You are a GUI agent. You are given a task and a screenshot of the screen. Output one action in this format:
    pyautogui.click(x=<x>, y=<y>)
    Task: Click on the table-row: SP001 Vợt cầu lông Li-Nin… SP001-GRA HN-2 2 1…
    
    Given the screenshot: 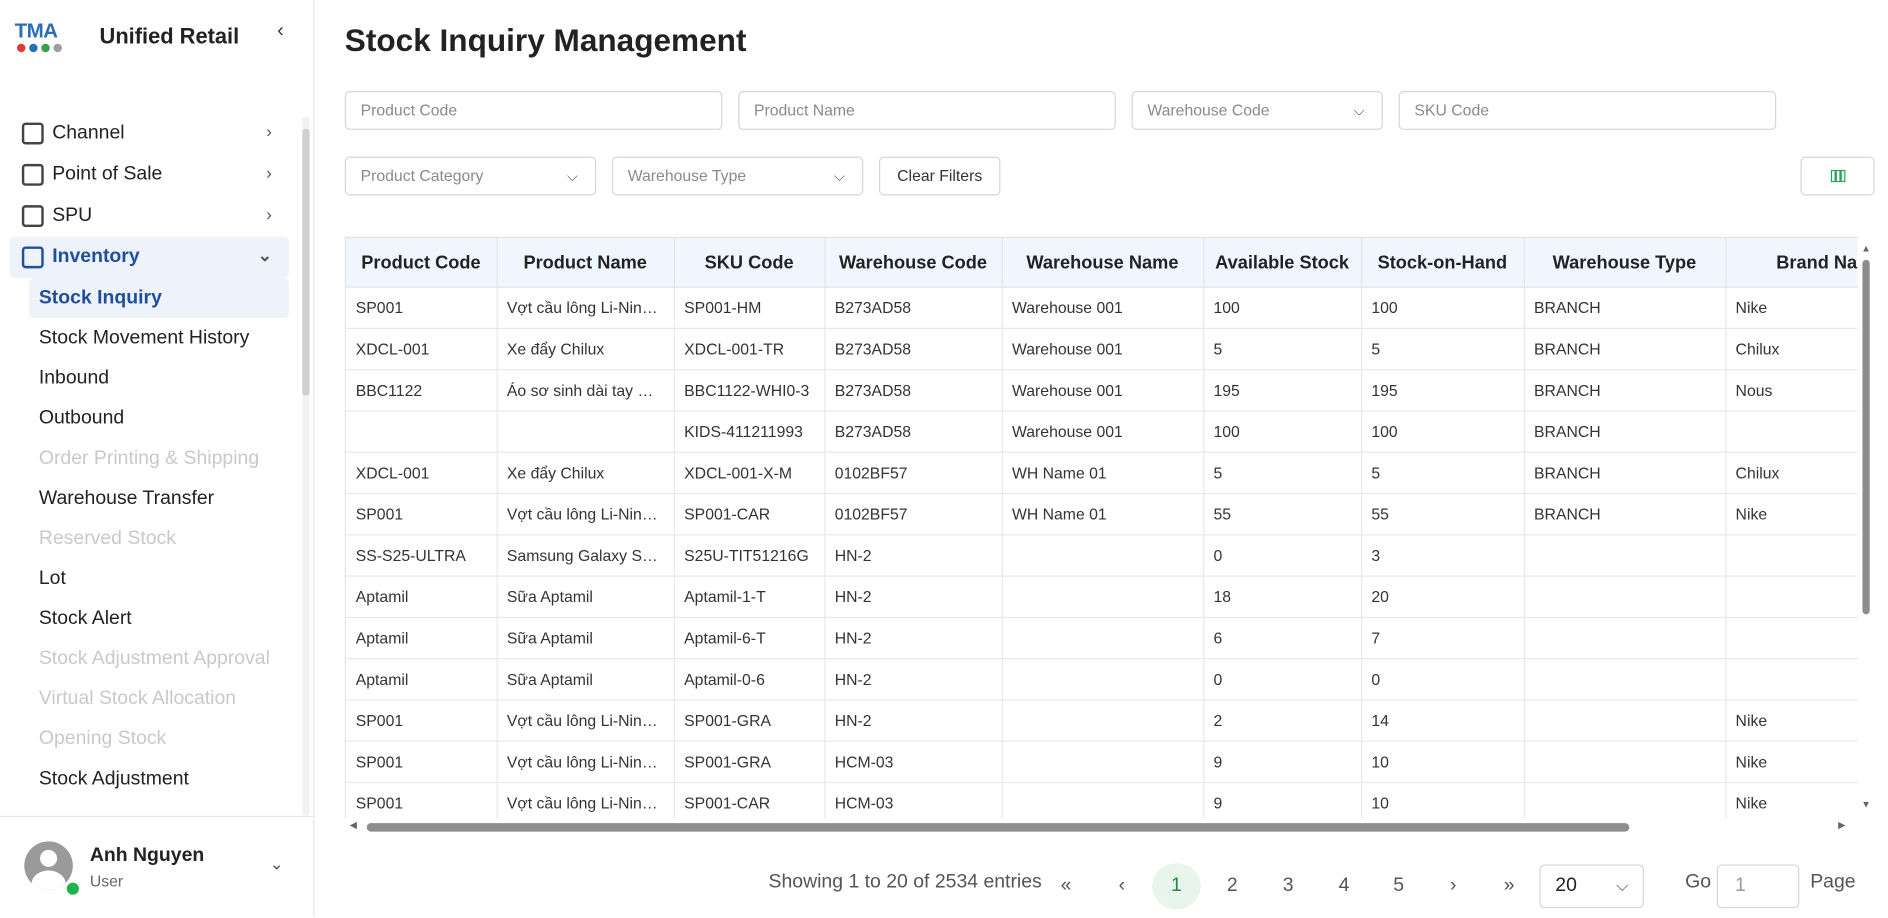 What is the action you would take?
    pyautogui.click(x=1102, y=720)
    